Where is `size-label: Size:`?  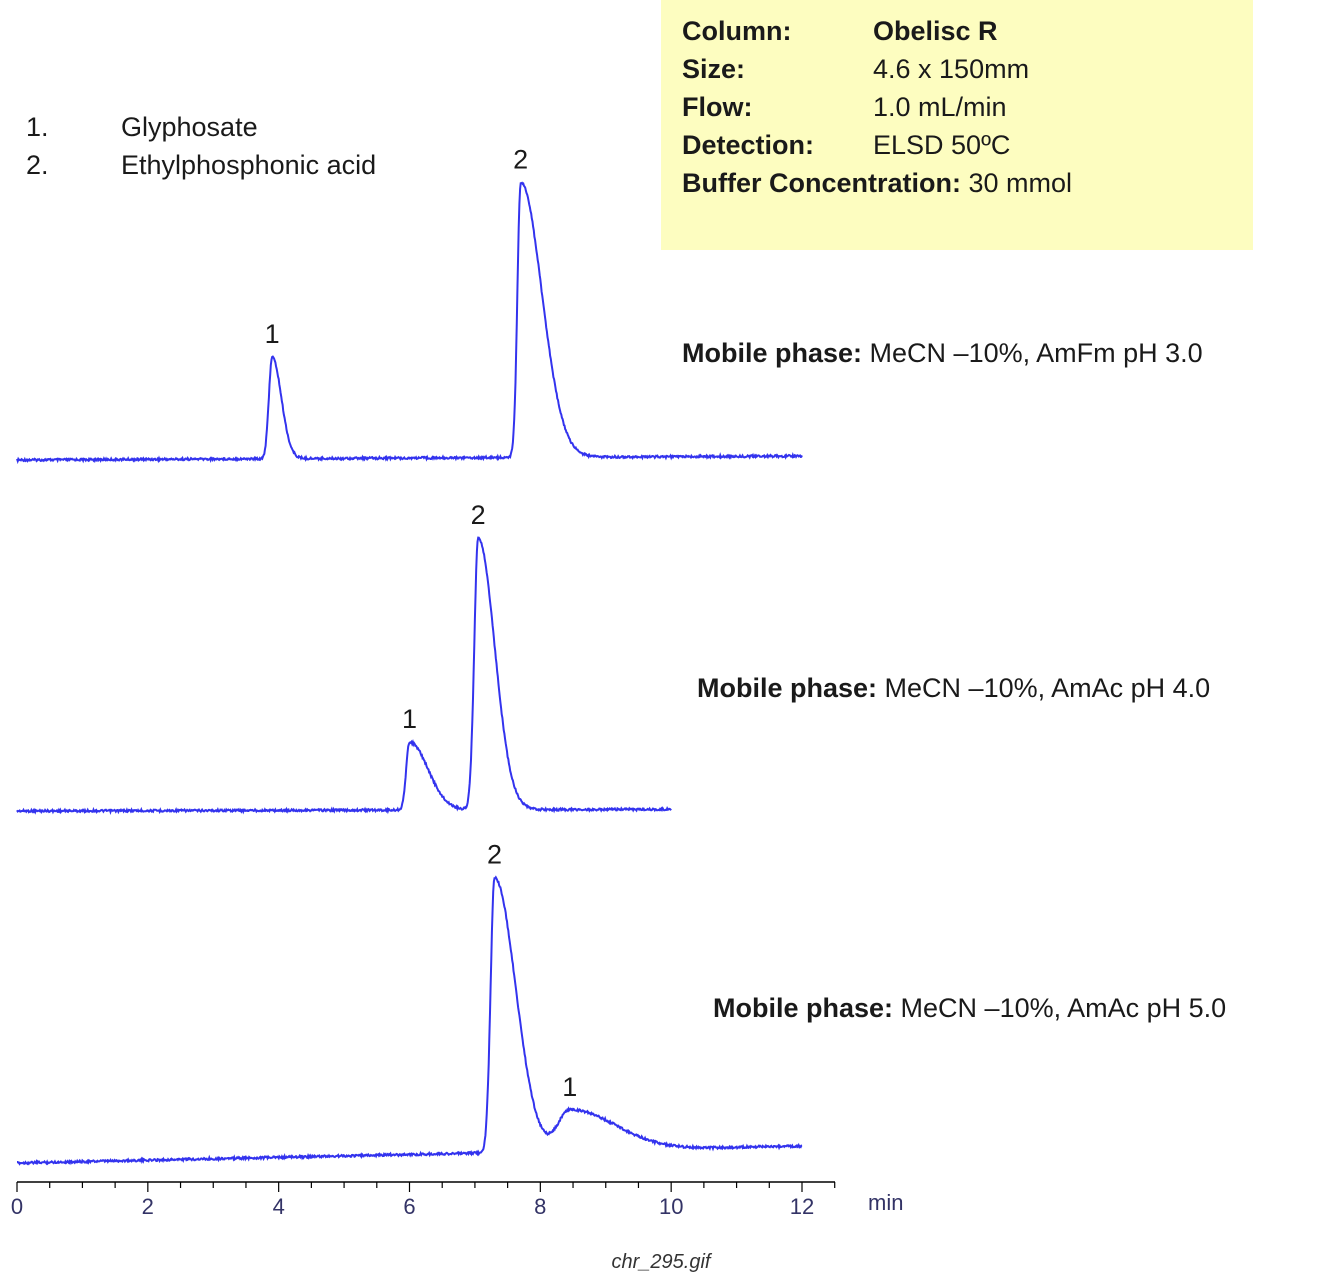
size-label: Size: is located at coordinates (714, 69).